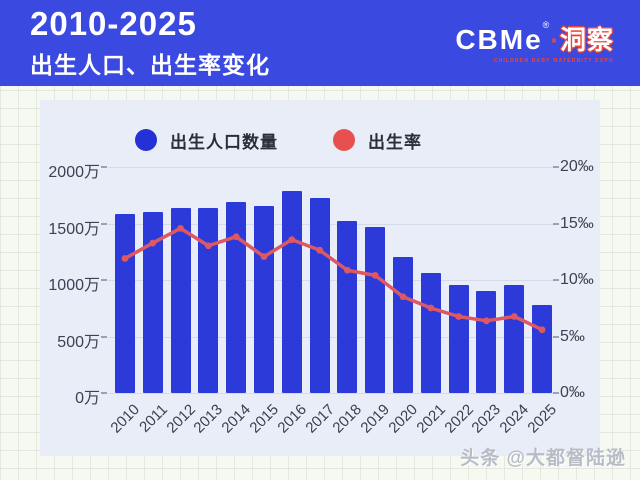 Image resolution: width=640 pixels, height=480 pixels. I want to click on bar-2011, so click(152, 302).